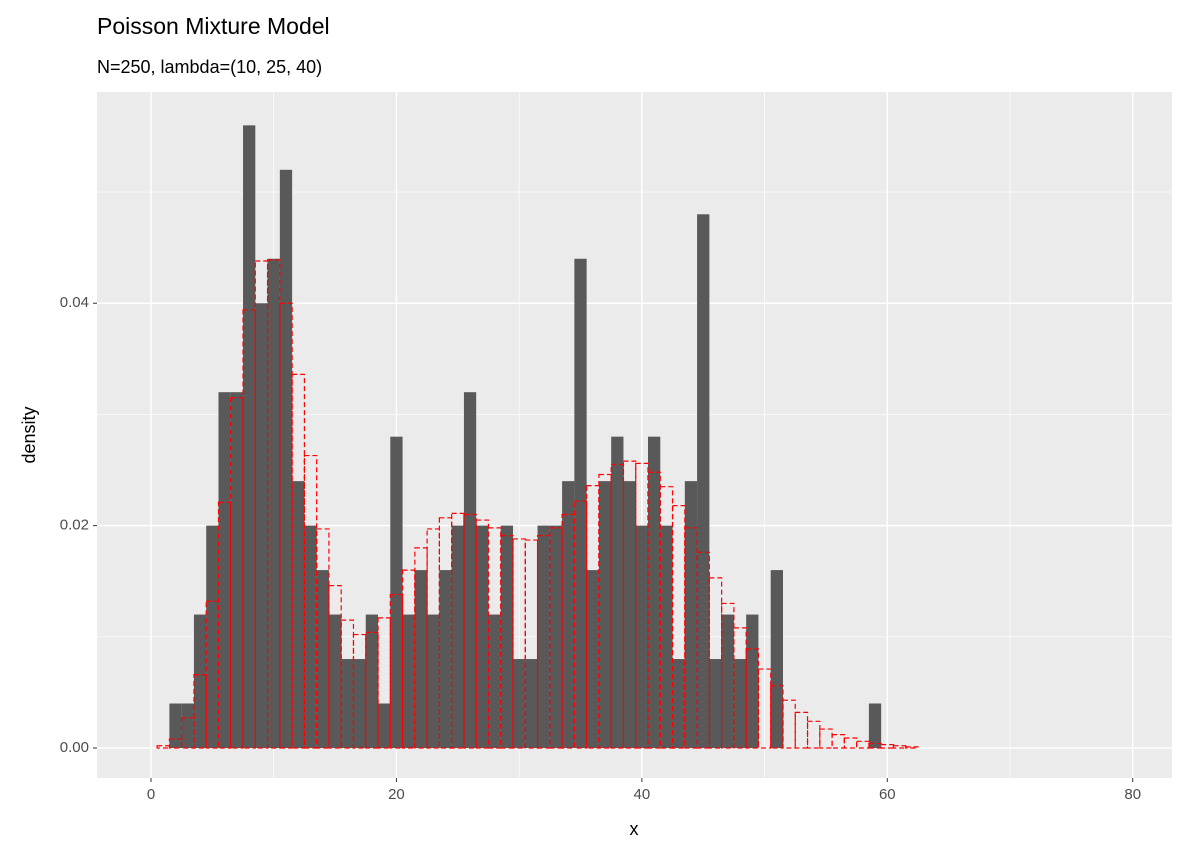 The image size is (1200, 857). What do you see at coordinates (887, 794) in the screenshot?
I see `x-tick-label: 60` at bounding box center [887, 794].